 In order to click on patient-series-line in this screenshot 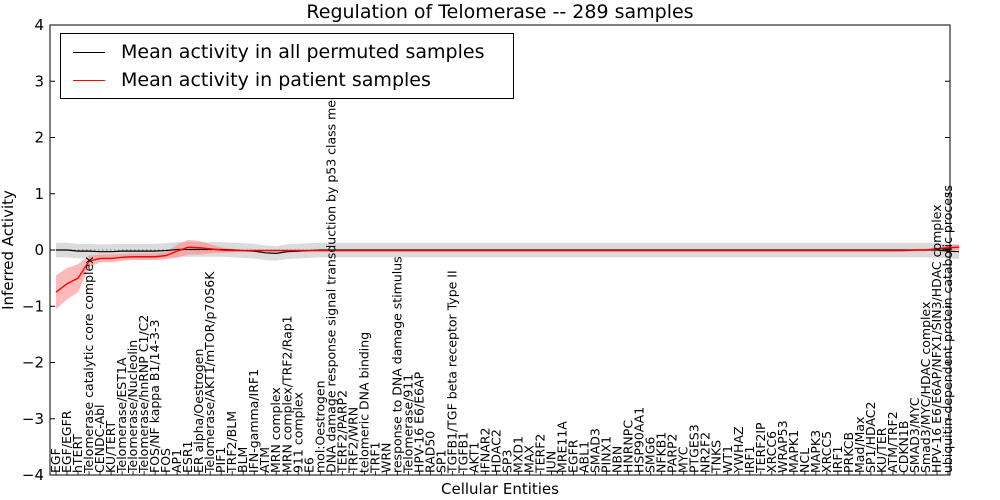, I will do `click(507, 269)`.